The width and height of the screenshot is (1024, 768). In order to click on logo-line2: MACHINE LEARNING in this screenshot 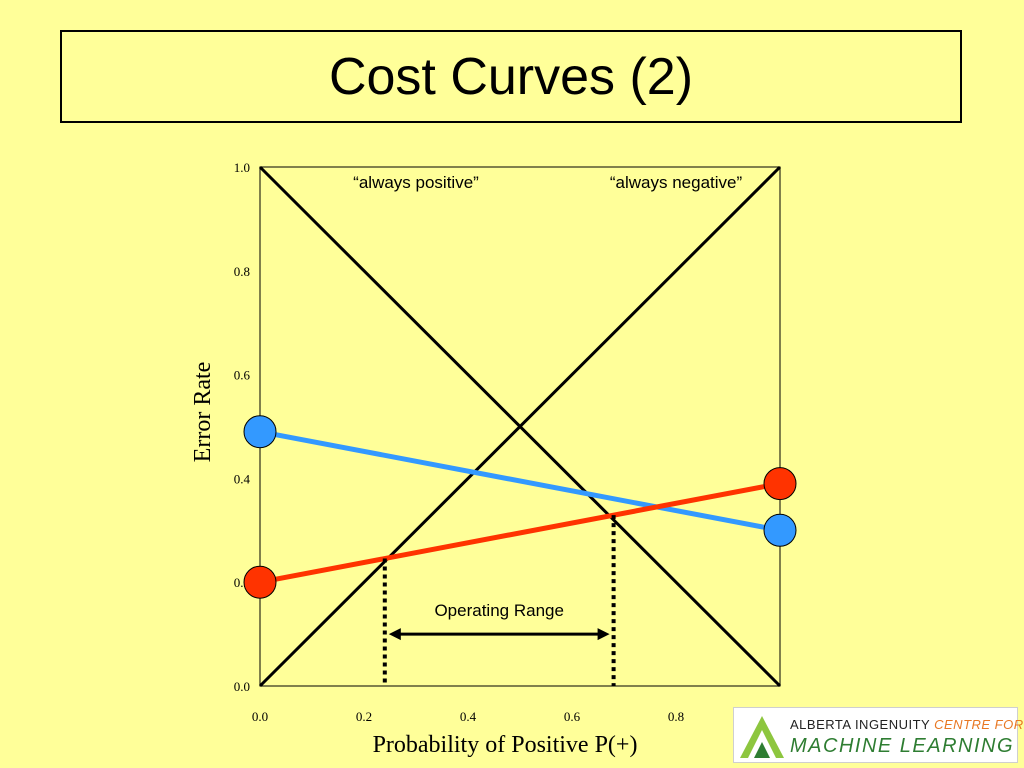, I will do `click(902, 746)`.